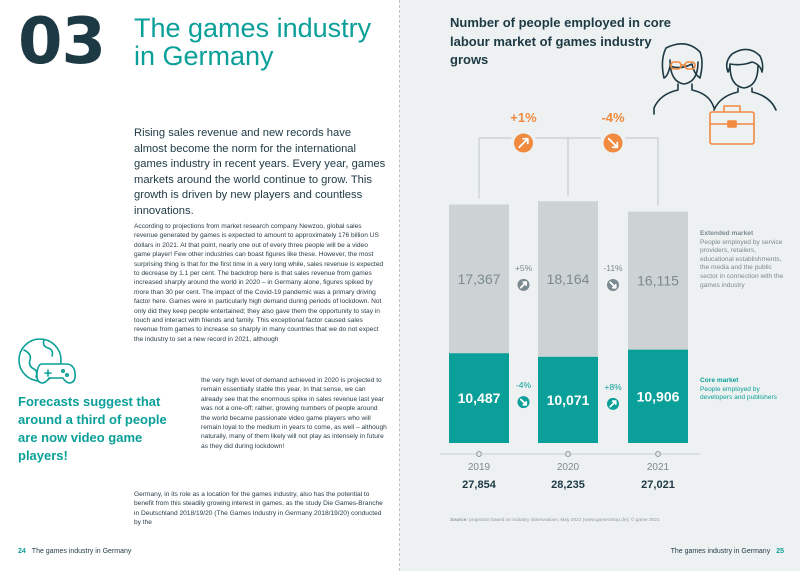 This screenshot has width=800, height=571. Describe the element at coordinates (613, 387) in the screenshot. I see `core-change-1: +8%` at that location.